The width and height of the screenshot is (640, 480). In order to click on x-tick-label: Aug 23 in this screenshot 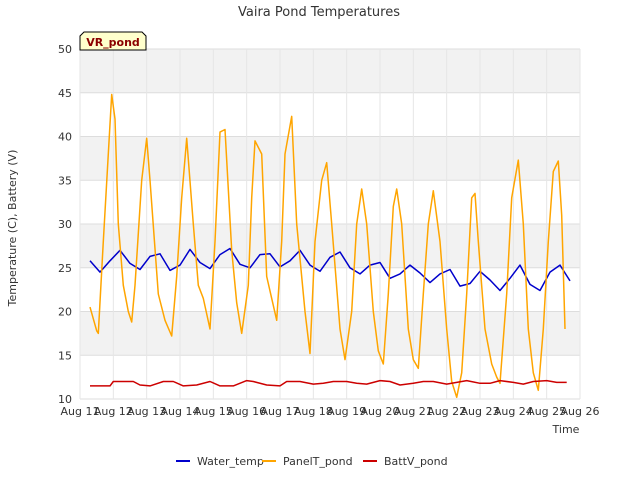, I will do `click(480, 411)`.